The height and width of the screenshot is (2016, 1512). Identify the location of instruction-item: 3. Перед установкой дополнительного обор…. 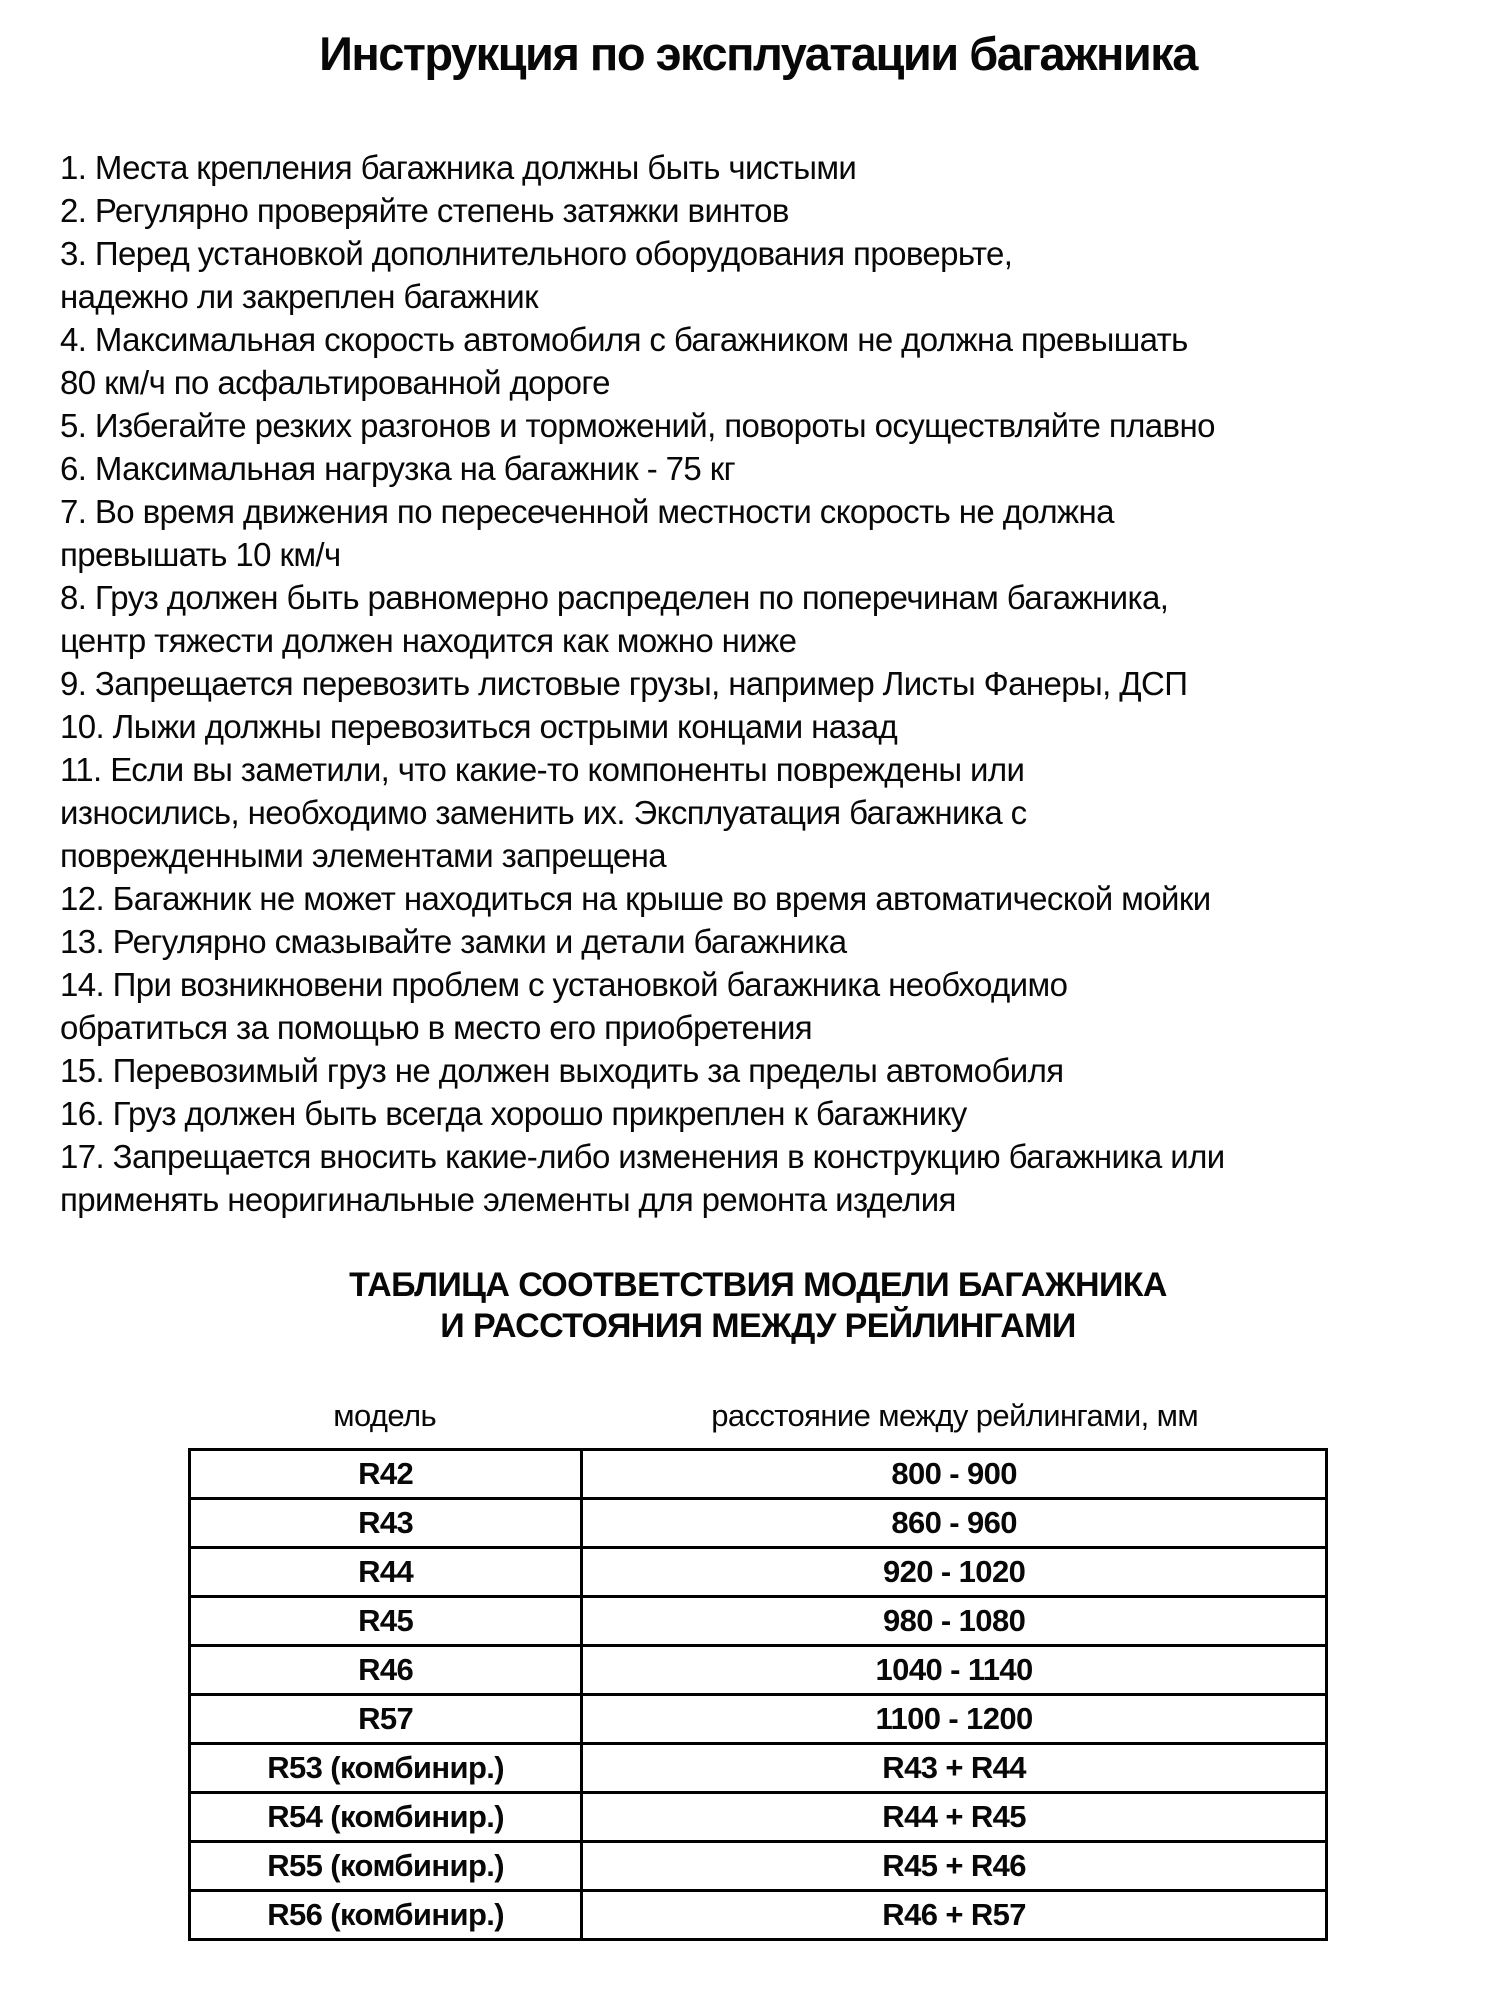
(536, 275).